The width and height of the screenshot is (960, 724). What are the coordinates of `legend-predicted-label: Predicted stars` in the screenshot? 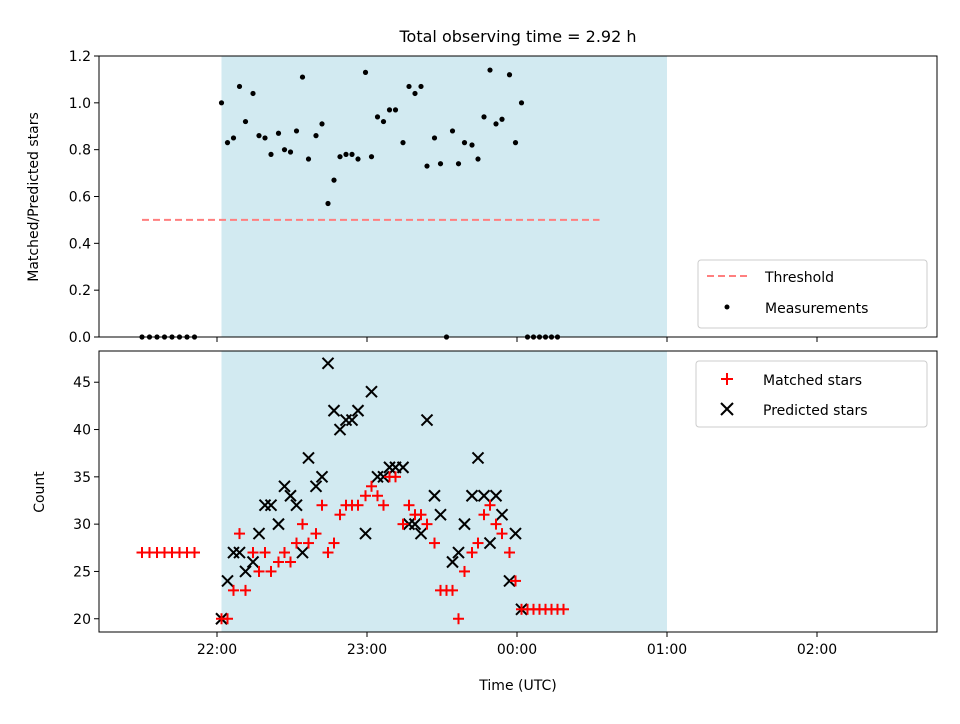 It's located at (815, 411).